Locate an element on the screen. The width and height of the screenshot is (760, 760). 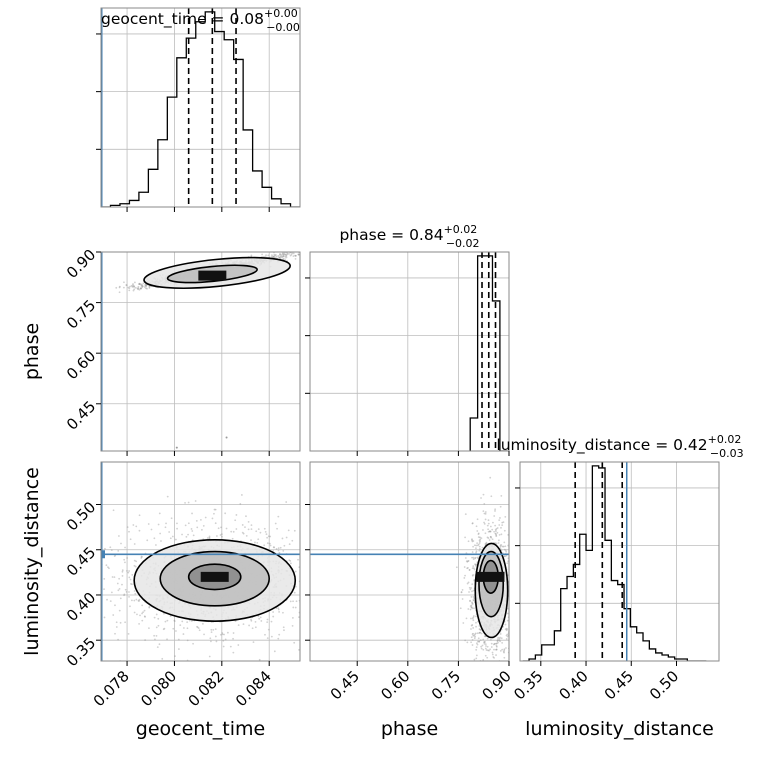
title-prefix: luminosity_distance = 0.42 is located at coordinates (601, 445).